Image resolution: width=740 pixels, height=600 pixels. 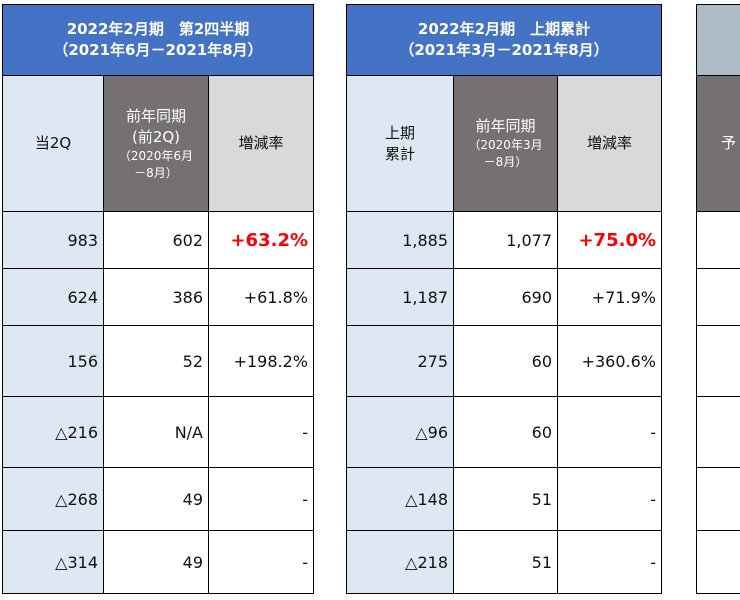 I want to click on h1-rate-cell: +360.6%, so click(x=609, y=361).